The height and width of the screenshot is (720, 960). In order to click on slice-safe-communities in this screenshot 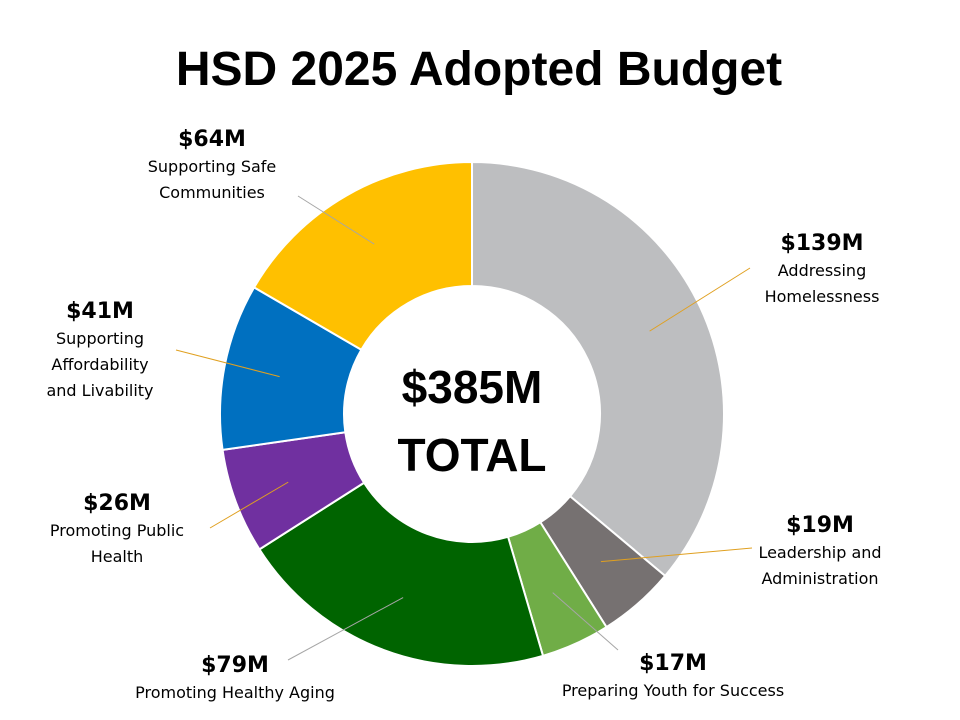, I will do `click(362, 256)`.